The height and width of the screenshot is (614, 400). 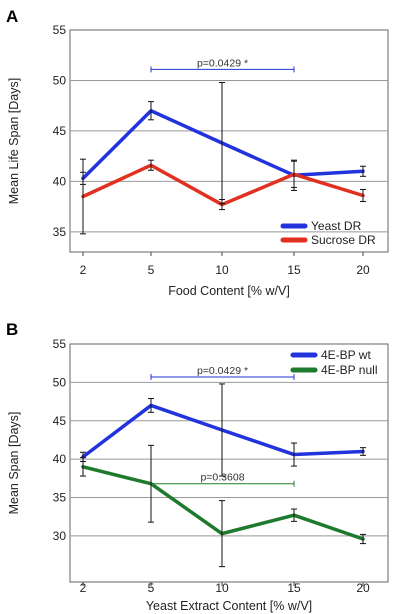 I want to click on x-axis-title: Yeast Extract Content [% w/V], so click(x=229, y=606).